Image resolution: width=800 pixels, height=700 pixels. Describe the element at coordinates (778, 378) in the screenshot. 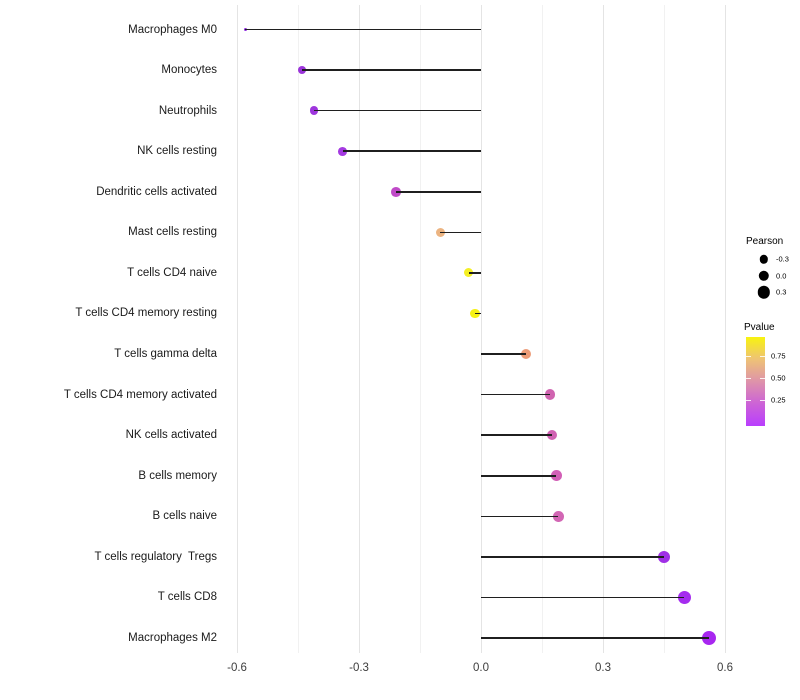

I see `colorbar-tick-label: 0.50` at that location.